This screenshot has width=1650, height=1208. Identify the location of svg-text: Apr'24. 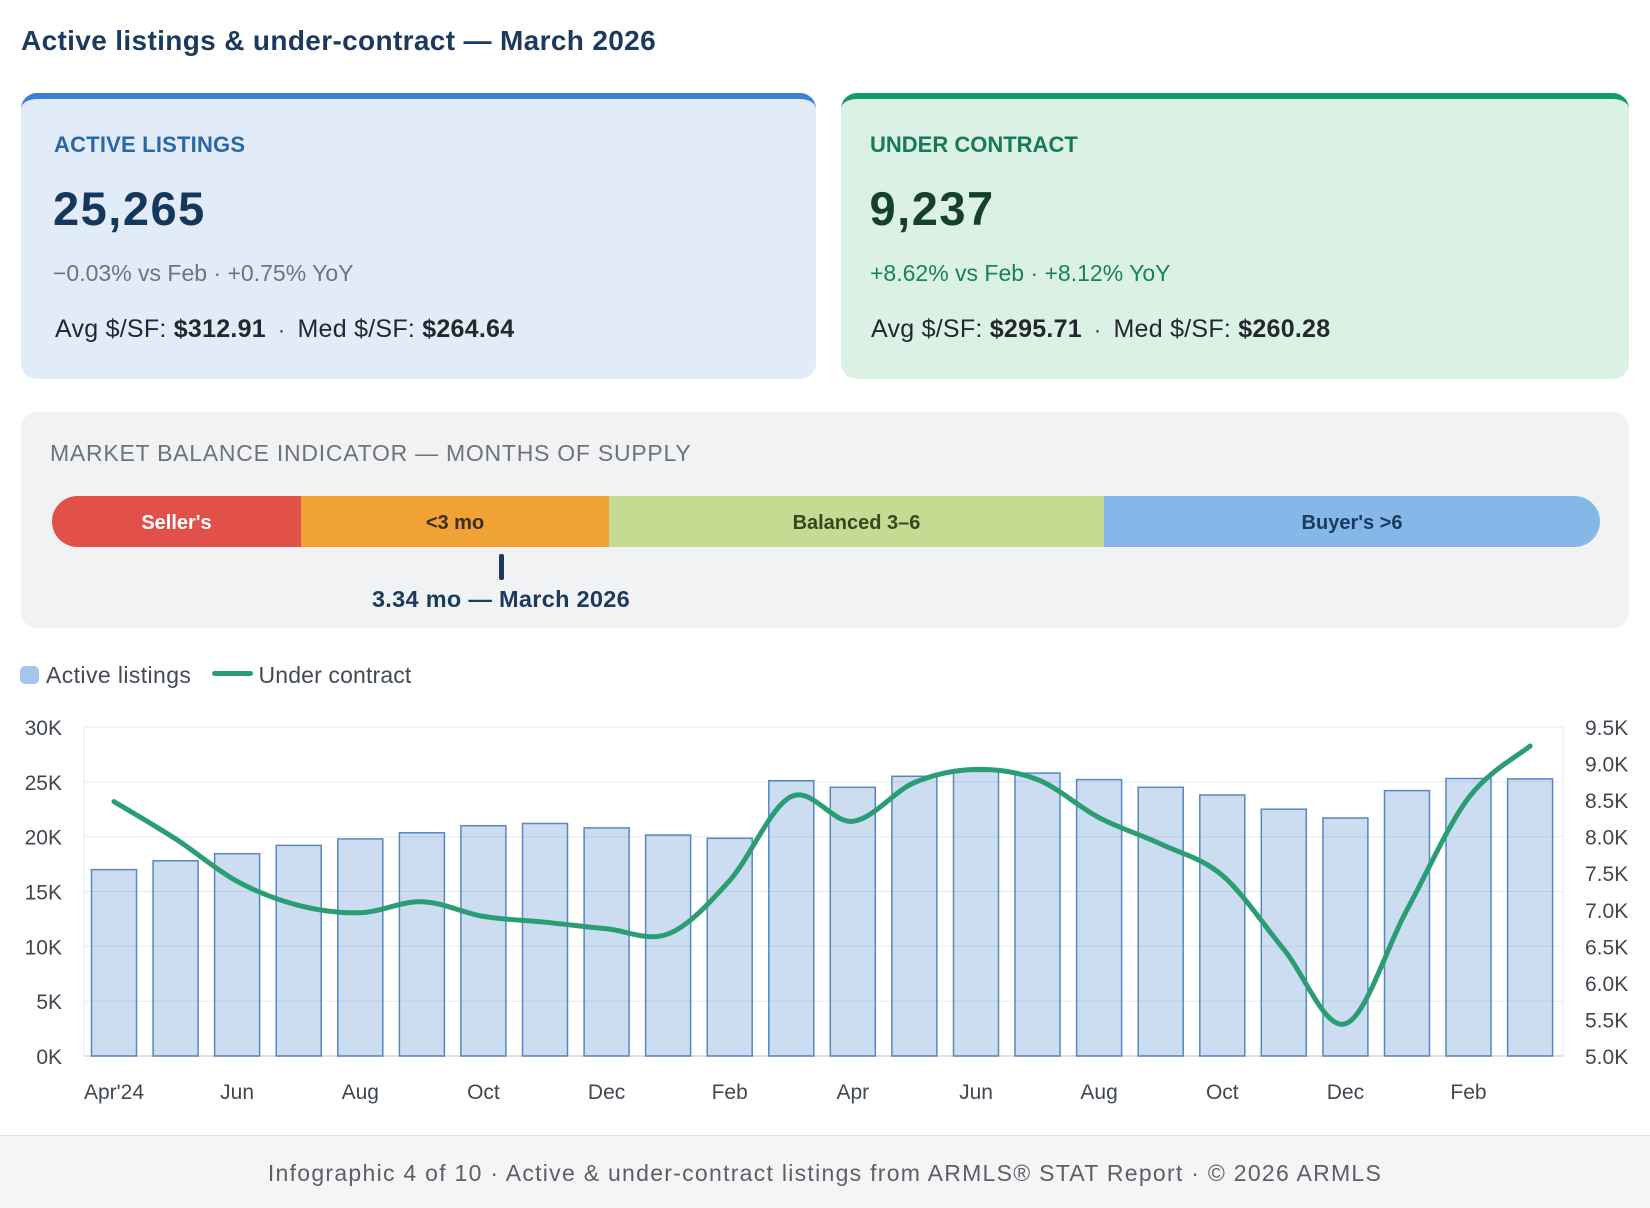
(114, 1092).